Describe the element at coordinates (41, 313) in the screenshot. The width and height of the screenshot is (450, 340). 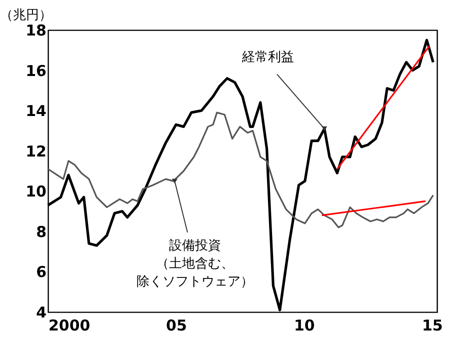
I see `y-tick-label: 4` at that location.